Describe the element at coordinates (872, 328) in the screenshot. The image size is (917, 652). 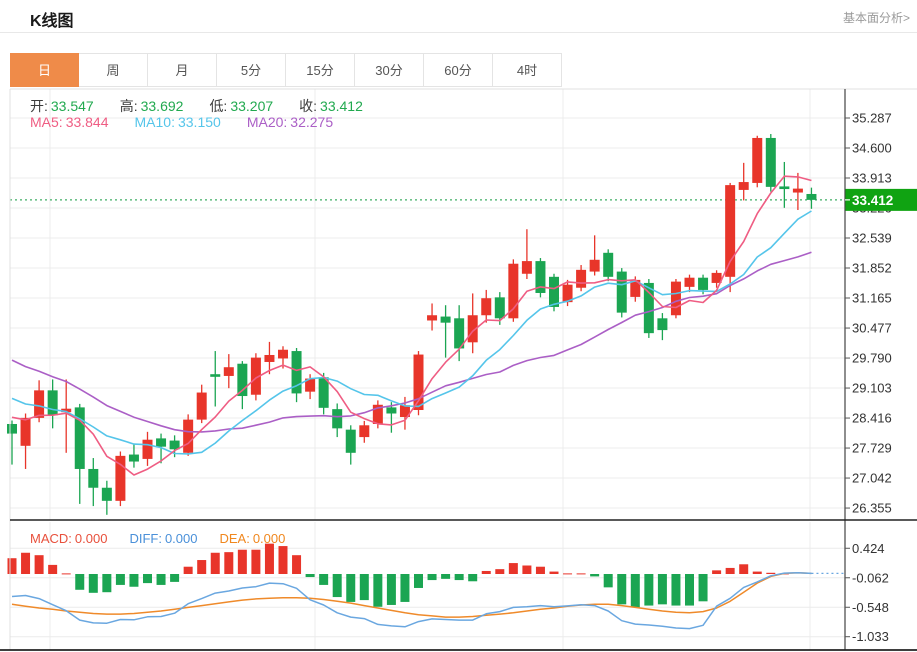
I see `price-axis-label: 30.477` at that location.